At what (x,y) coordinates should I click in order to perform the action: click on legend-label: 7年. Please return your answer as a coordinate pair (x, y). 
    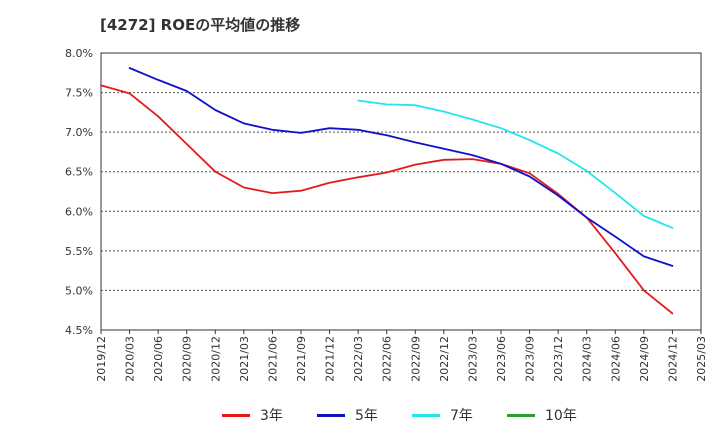
    Looking at the image, I should click on (461, 416).